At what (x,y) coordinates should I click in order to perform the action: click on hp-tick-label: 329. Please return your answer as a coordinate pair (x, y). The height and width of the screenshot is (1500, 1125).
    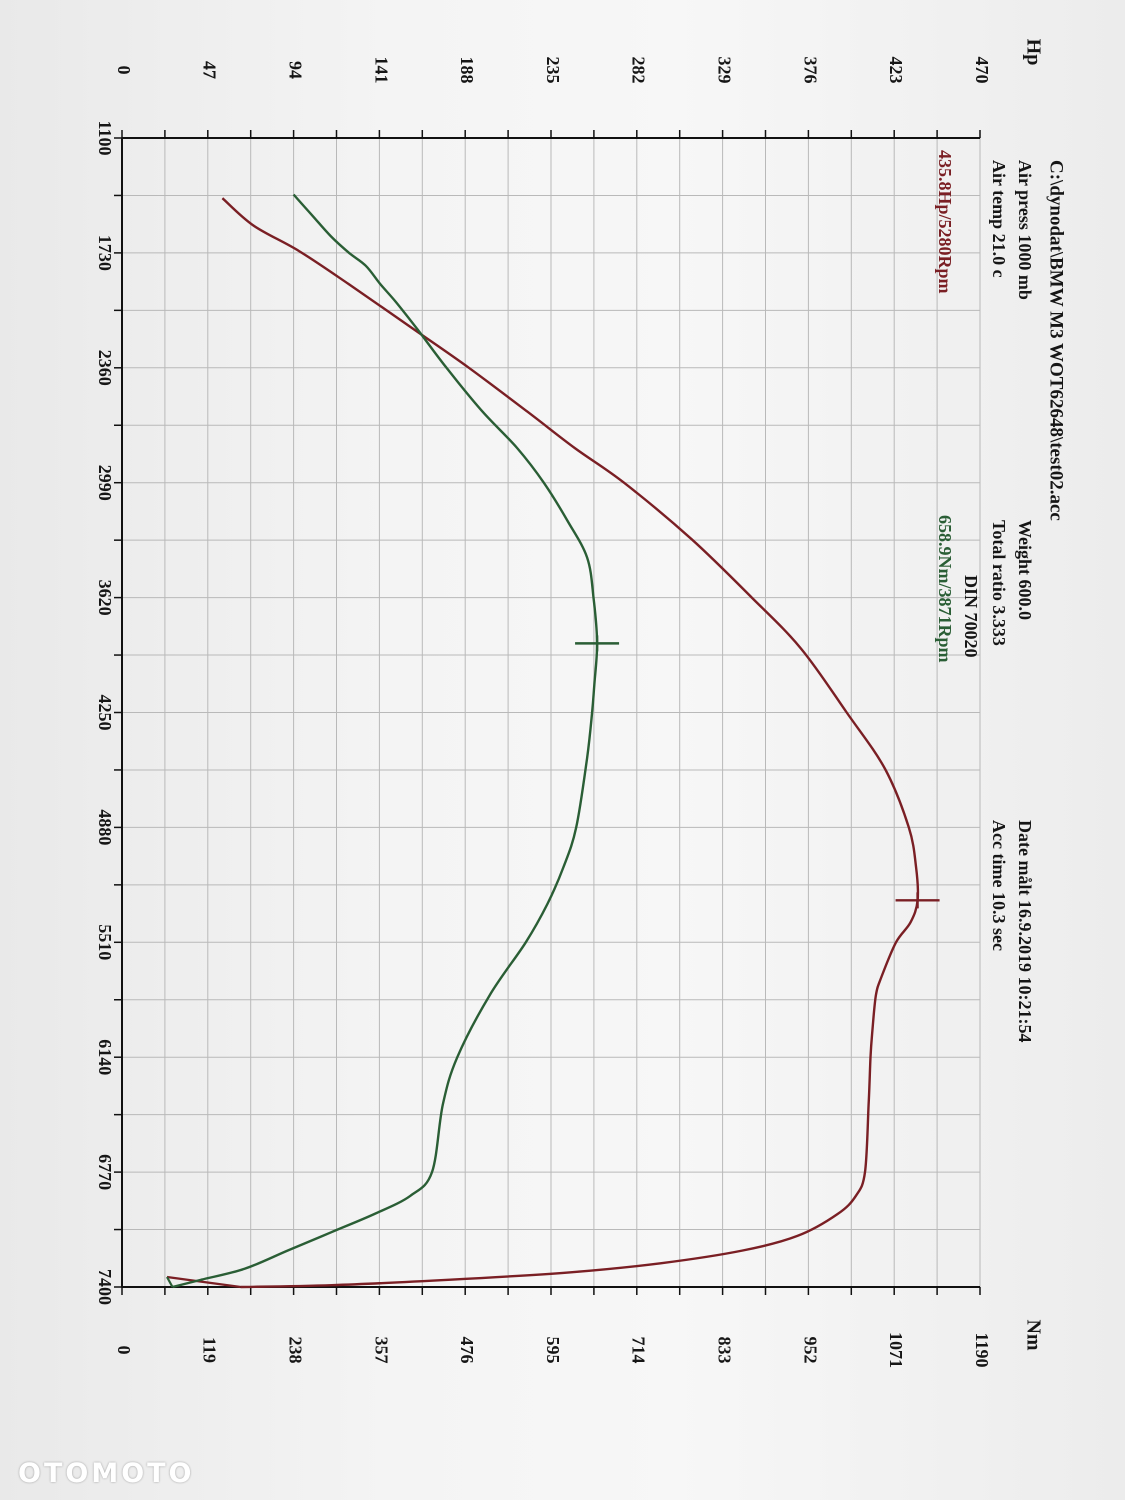
    Looking at the image, I should click on (724, 70).